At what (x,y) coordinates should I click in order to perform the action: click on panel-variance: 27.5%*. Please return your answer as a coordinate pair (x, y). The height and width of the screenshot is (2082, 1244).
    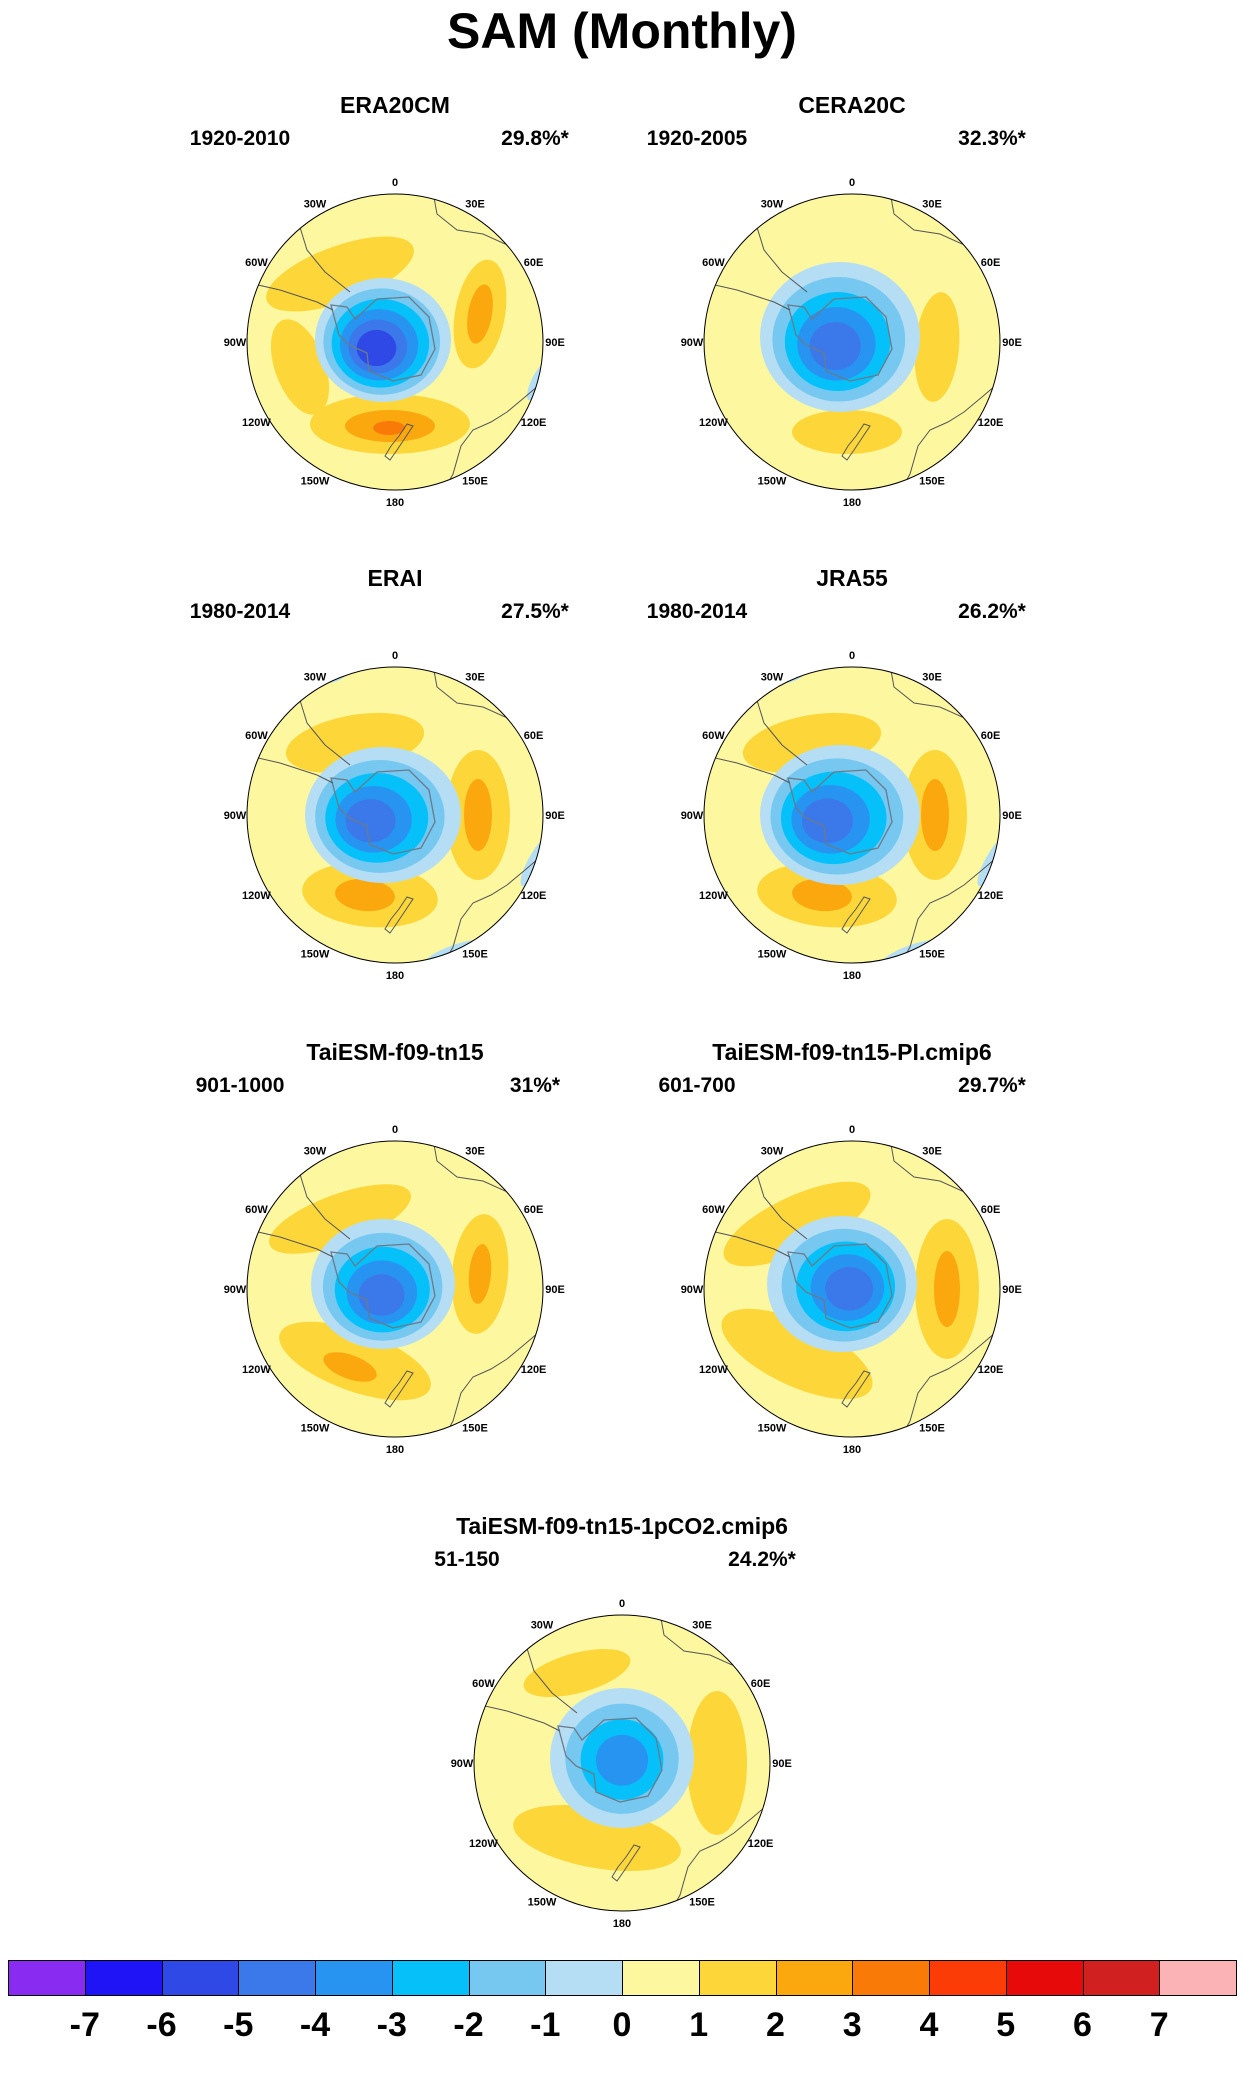
    Looking at the image, I should click on (535, 611).